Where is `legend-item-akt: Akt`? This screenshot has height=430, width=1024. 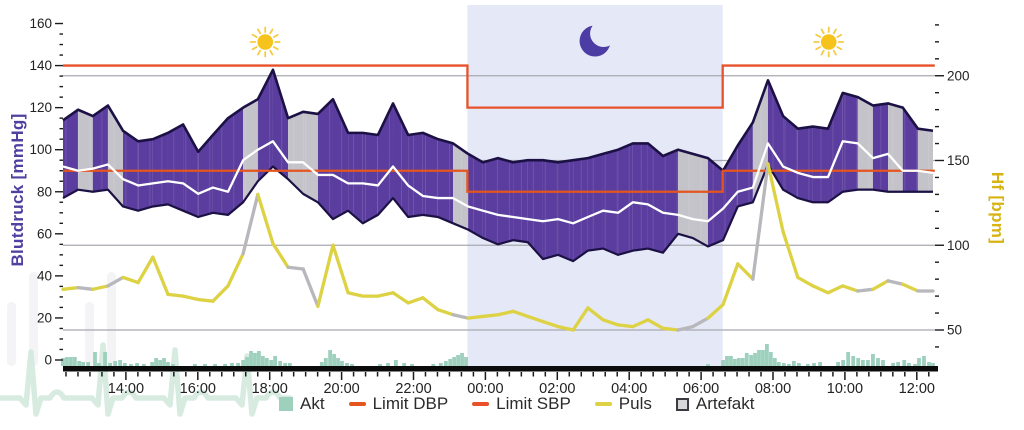 legend-item-akt: Akt is located at coordinates (302, 404).